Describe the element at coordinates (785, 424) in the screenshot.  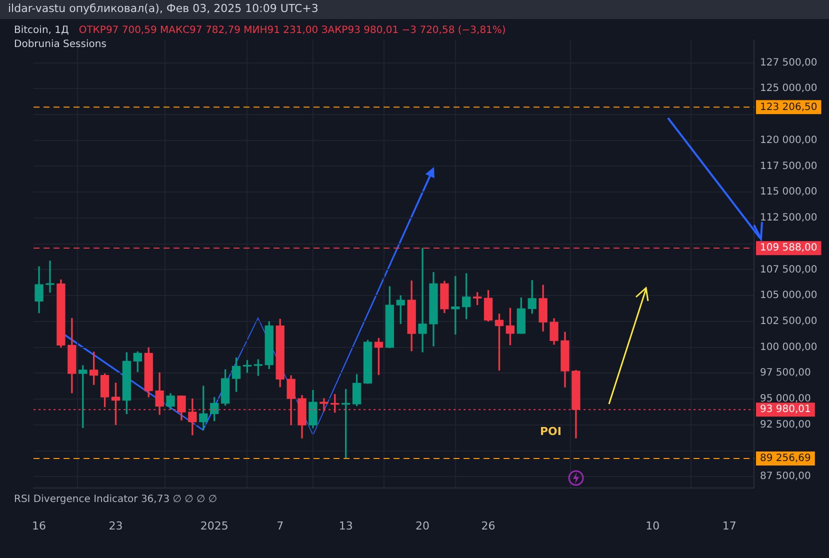
I see `y-tick-label: 92 500,00` at that location.